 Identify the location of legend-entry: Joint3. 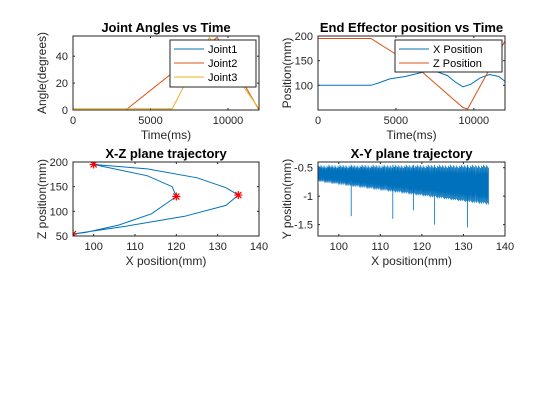
(222, 78).